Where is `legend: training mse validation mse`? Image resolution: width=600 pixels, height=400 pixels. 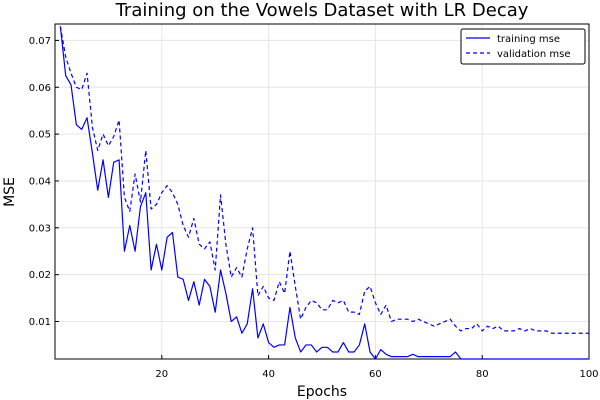 legend: training mse validation mse is located at coordinates (523, 46).